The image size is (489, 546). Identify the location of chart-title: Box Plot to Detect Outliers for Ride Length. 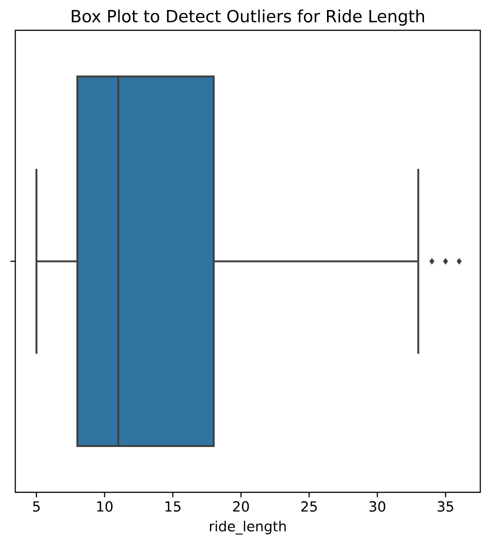
(248, 18).